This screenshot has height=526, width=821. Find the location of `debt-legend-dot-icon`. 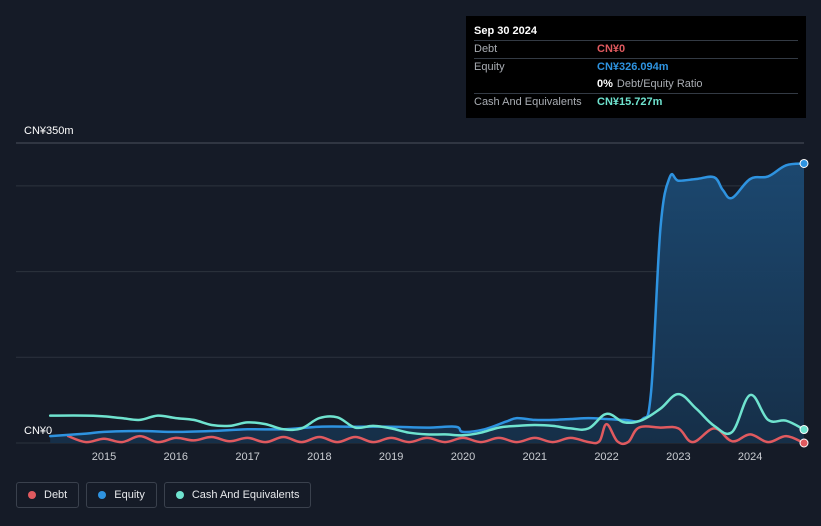

debt-legend-dot-icon is located at coordinates (32, 495).